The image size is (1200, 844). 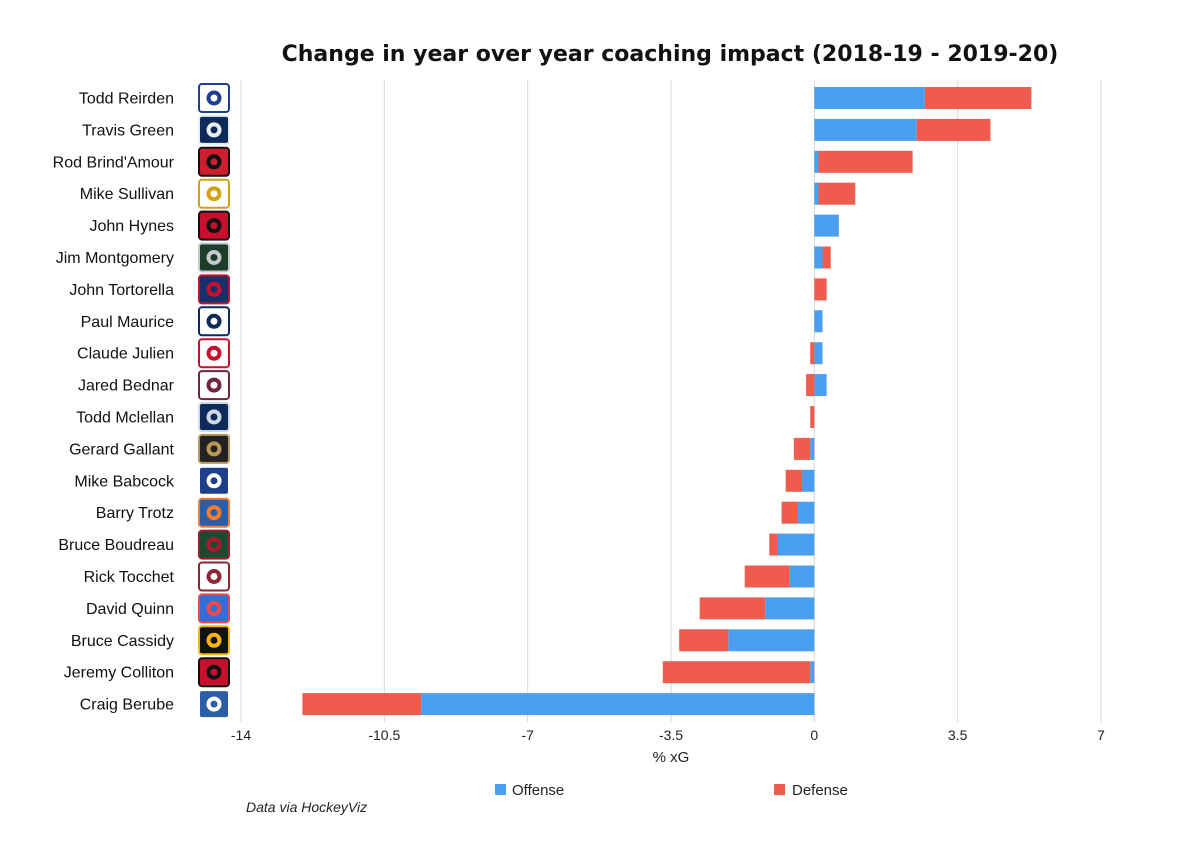 I want to click on coach-label: Paul Maurice, so click(x=127, y=322).